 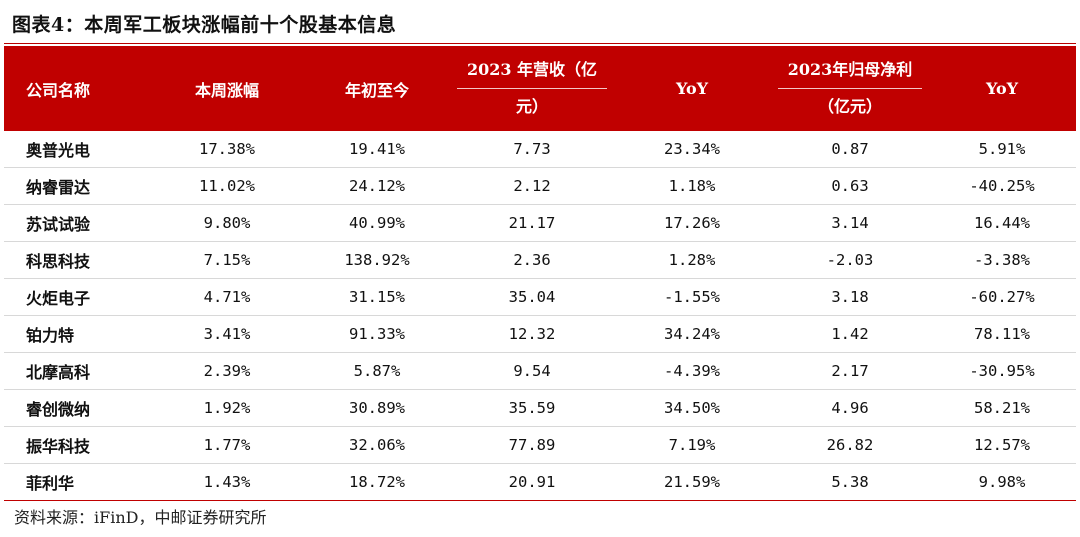 I want to click on table-row: 菲利华 1.43% 18.72% 20.91 21.59% 5.38 9.98%, so click(x=540, y=482).